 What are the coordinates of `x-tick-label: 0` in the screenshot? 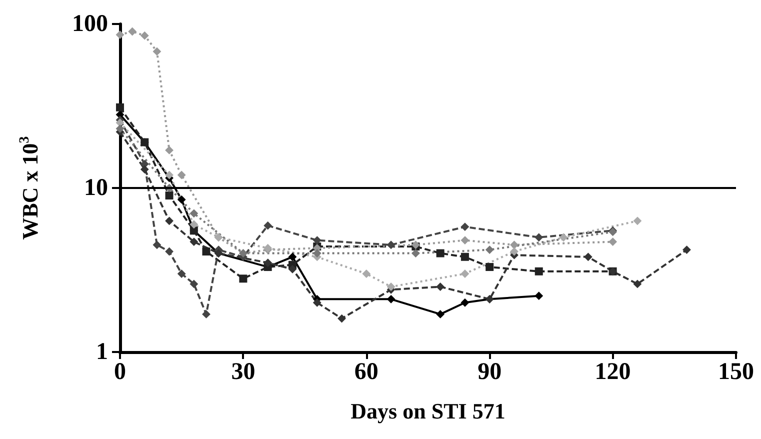 It's located at (120, 372).